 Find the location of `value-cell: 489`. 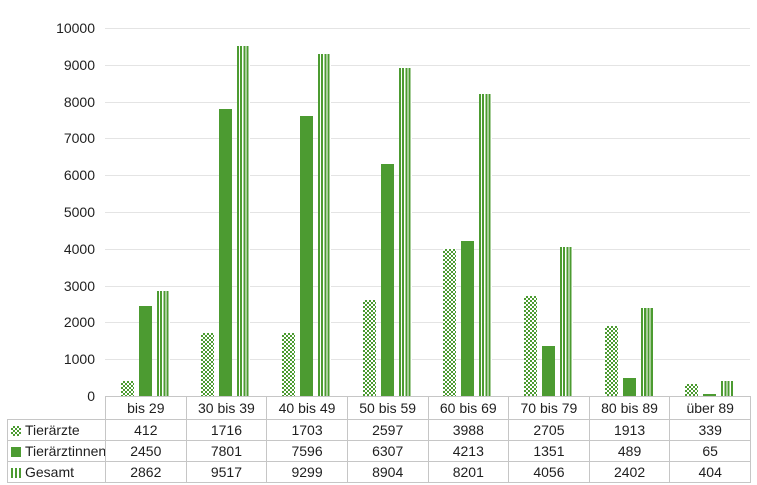

value-cell: 489 is located at coordinates (629, 451).